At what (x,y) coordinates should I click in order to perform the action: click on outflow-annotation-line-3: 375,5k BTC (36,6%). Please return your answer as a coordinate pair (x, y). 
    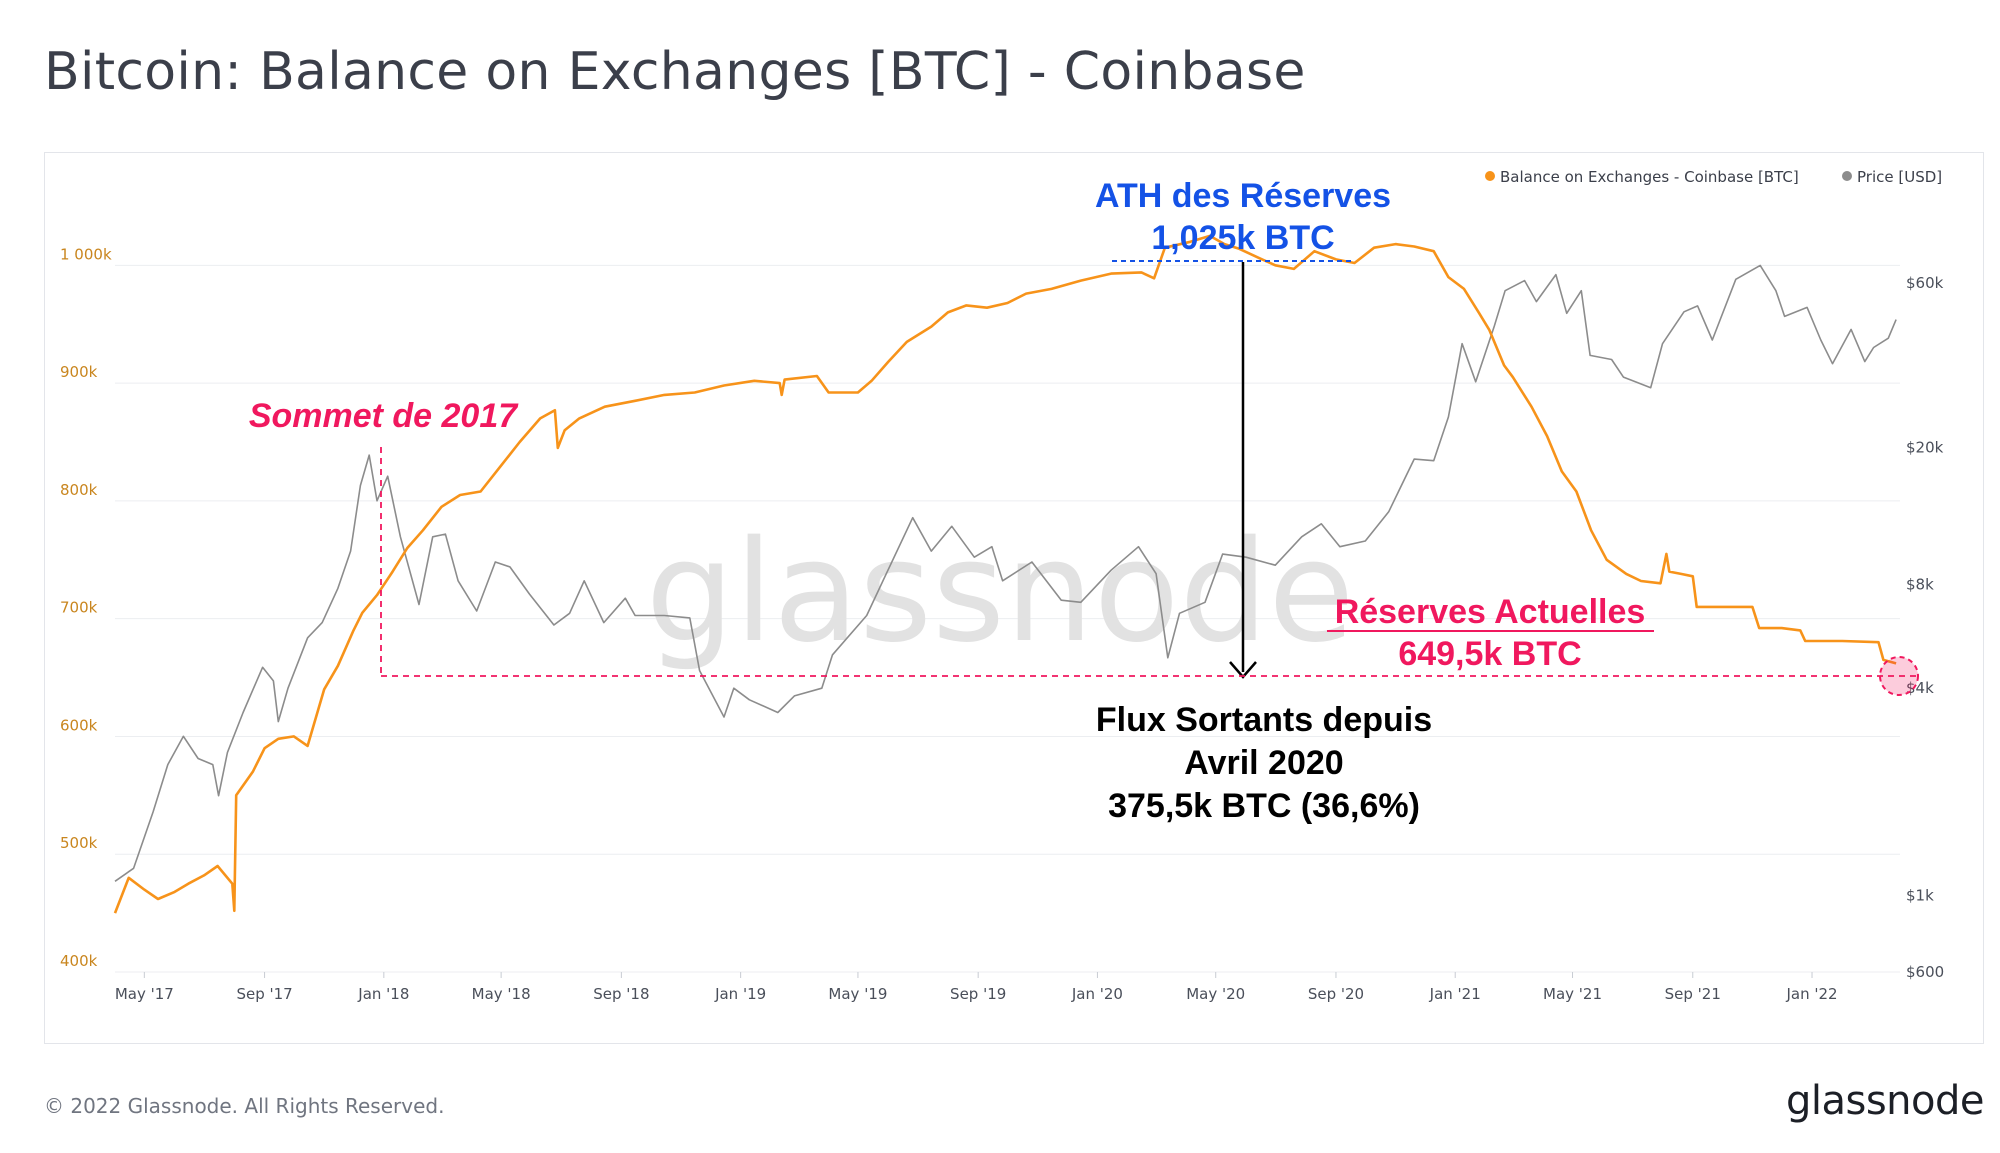
    Looking at the image, I should click on (1264, 806).